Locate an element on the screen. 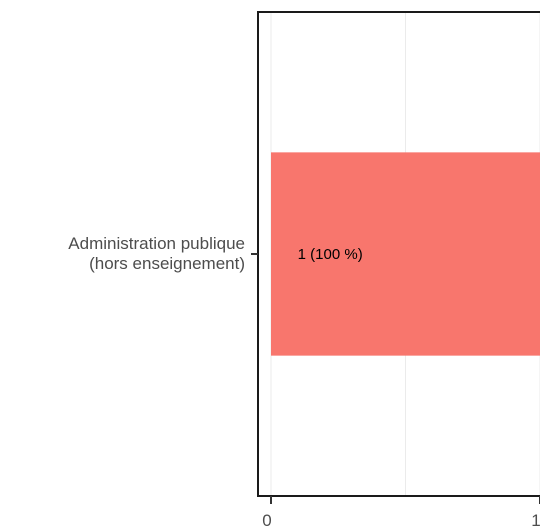 The width and height of the screenshot is (540, 529). x-tick-label-0: 0 is located at coordinates (266, 520).